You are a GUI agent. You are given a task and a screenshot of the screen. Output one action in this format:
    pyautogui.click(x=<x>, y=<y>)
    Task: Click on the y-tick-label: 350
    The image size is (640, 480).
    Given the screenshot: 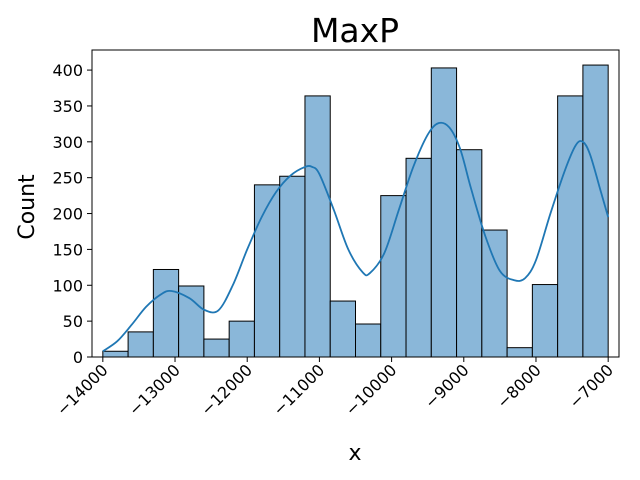 What is the action you would take?
    pyautogui.click(x=67, y=106)
    